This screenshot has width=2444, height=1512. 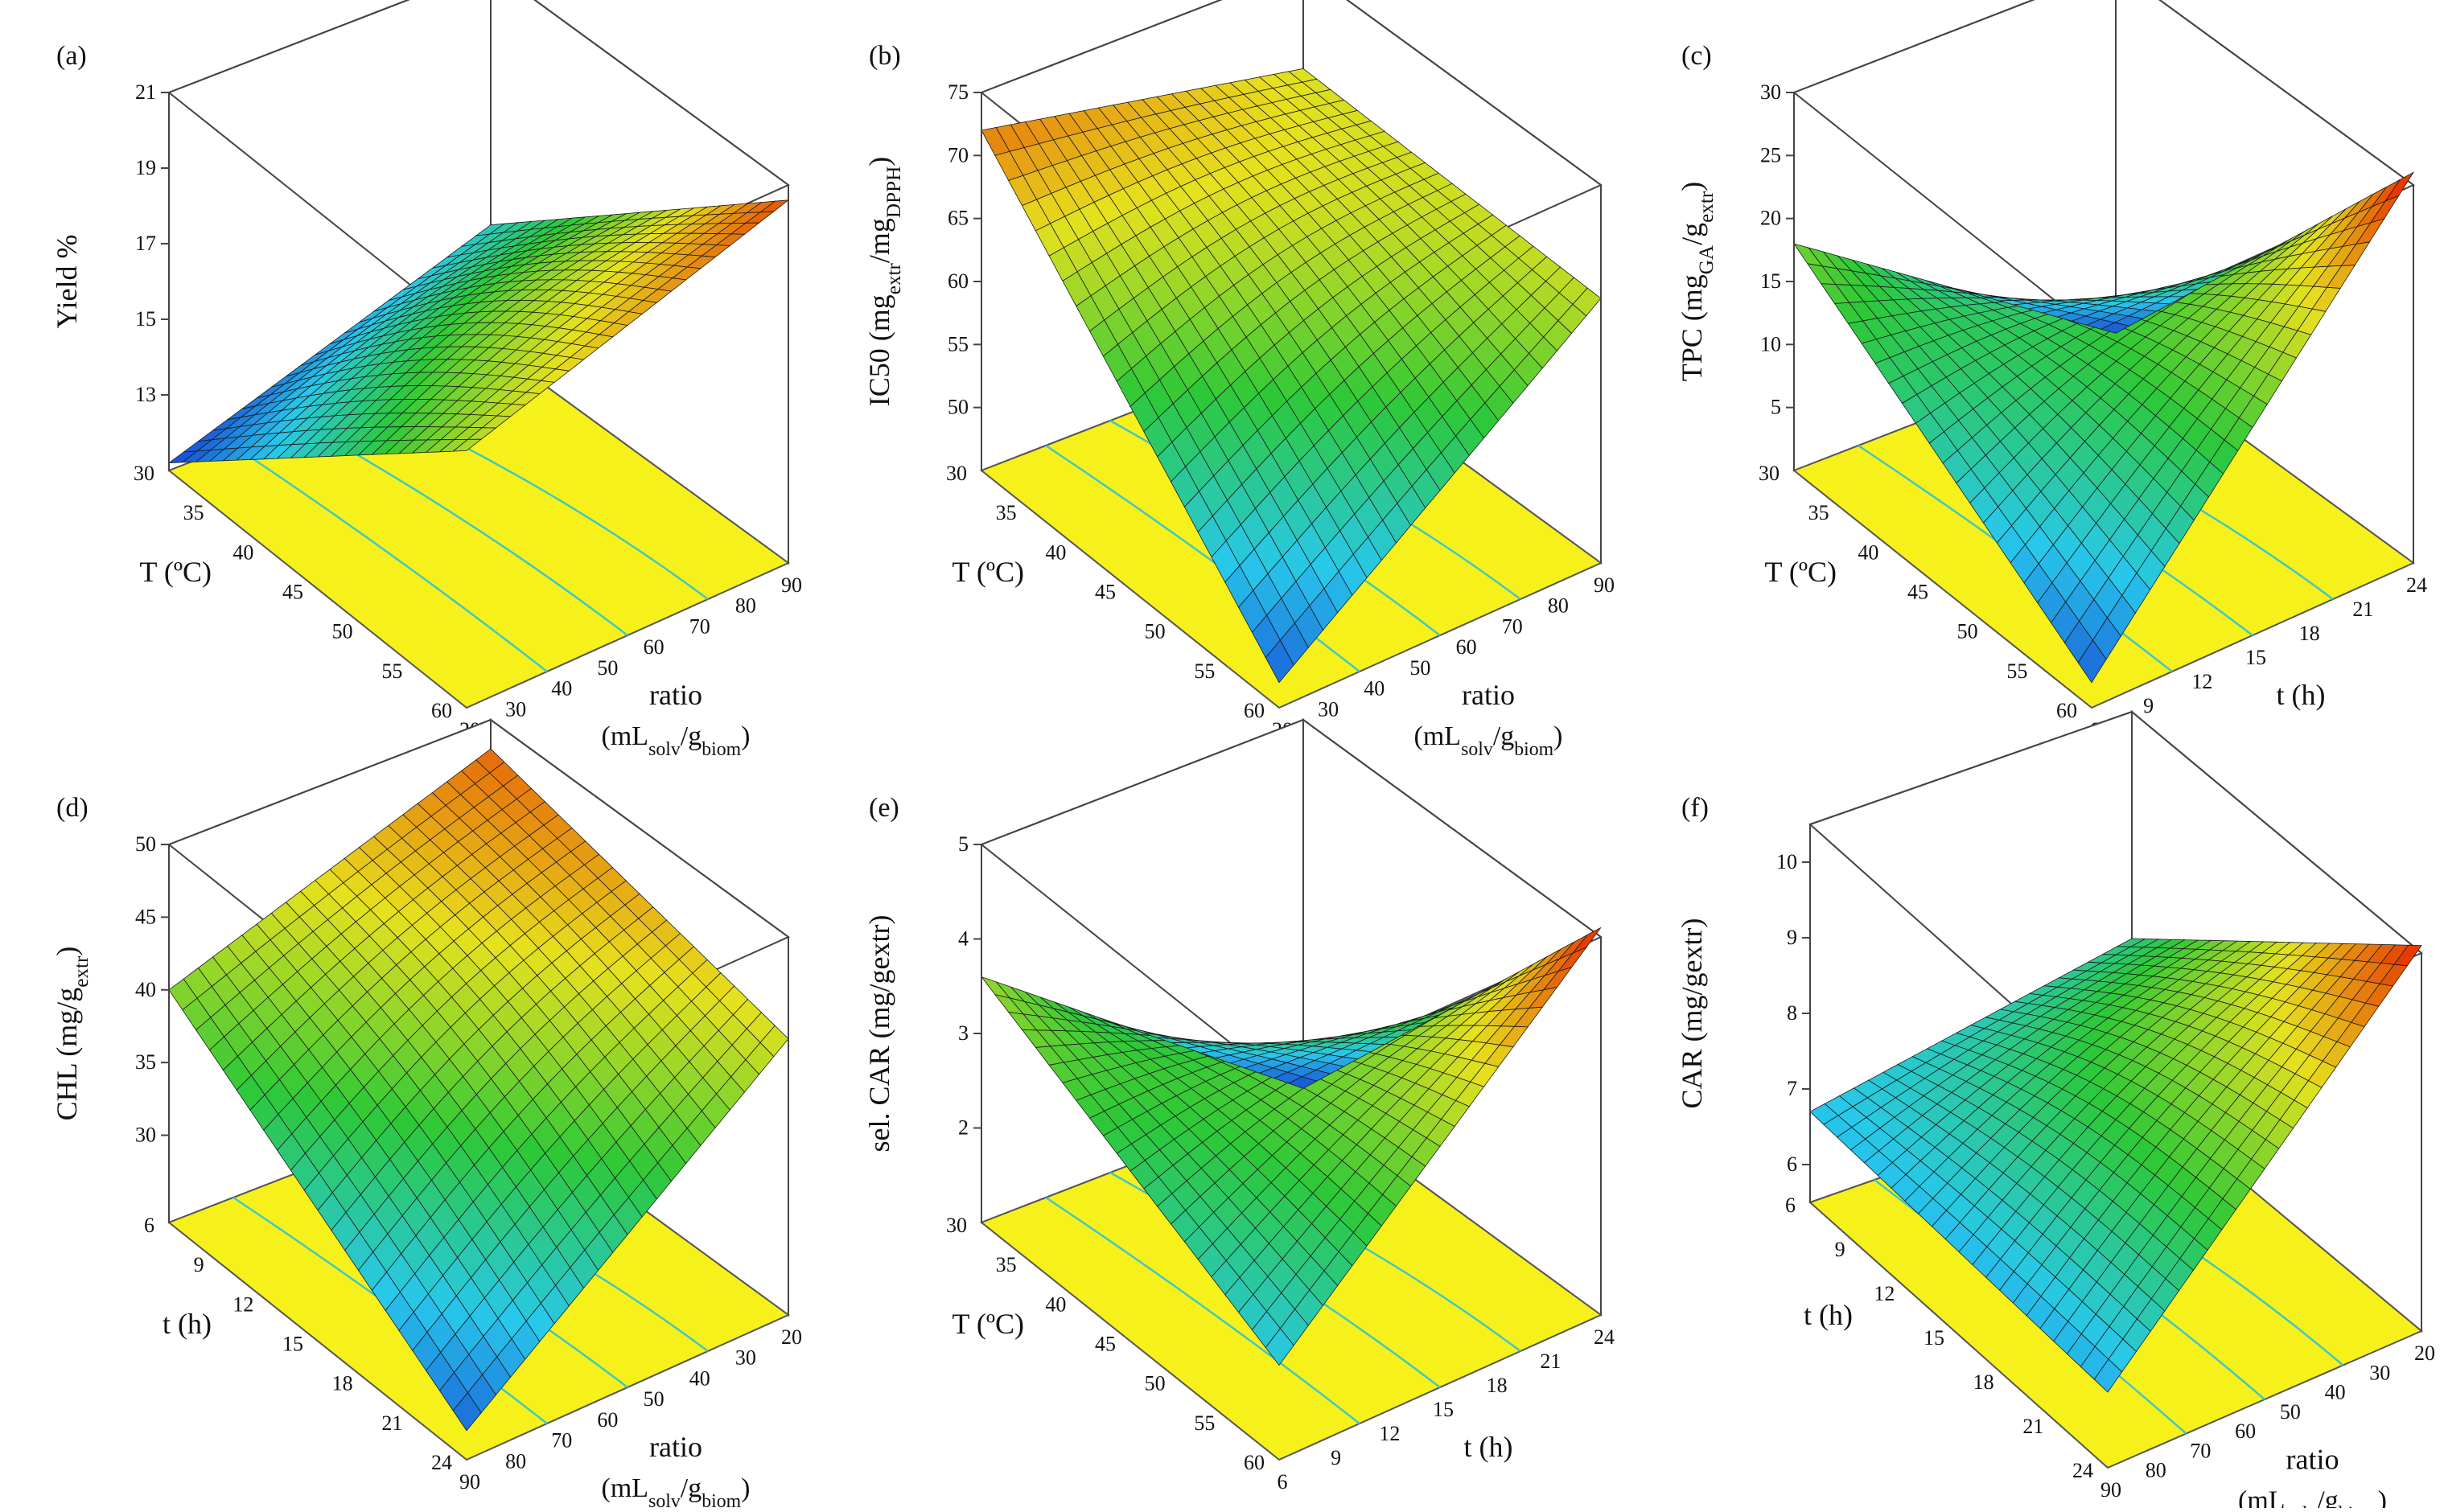 What do you see at coordinates (145, 916) in the screenshot?
I see `z-tick-label: 45` at bounding box center [145, 916].